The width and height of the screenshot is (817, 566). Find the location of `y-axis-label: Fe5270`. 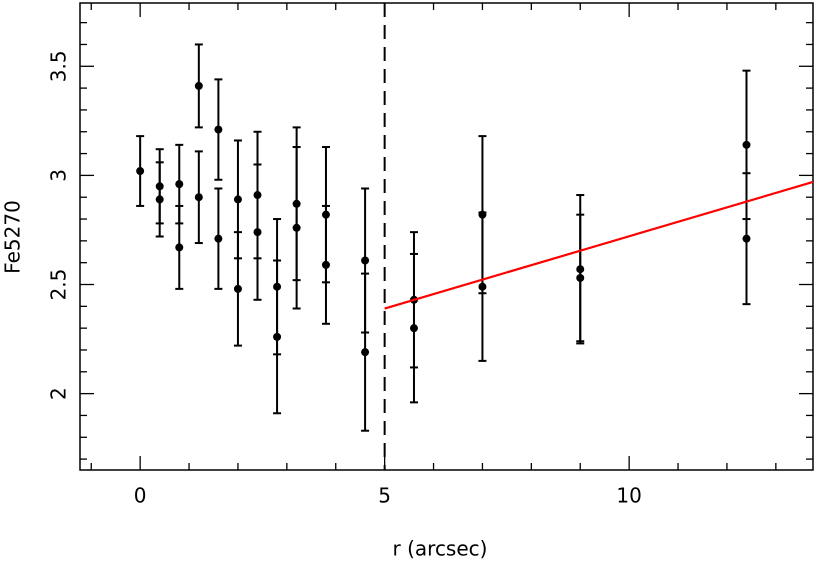

y-axis-label: Fe5270 is located at coordinates (13, 237).